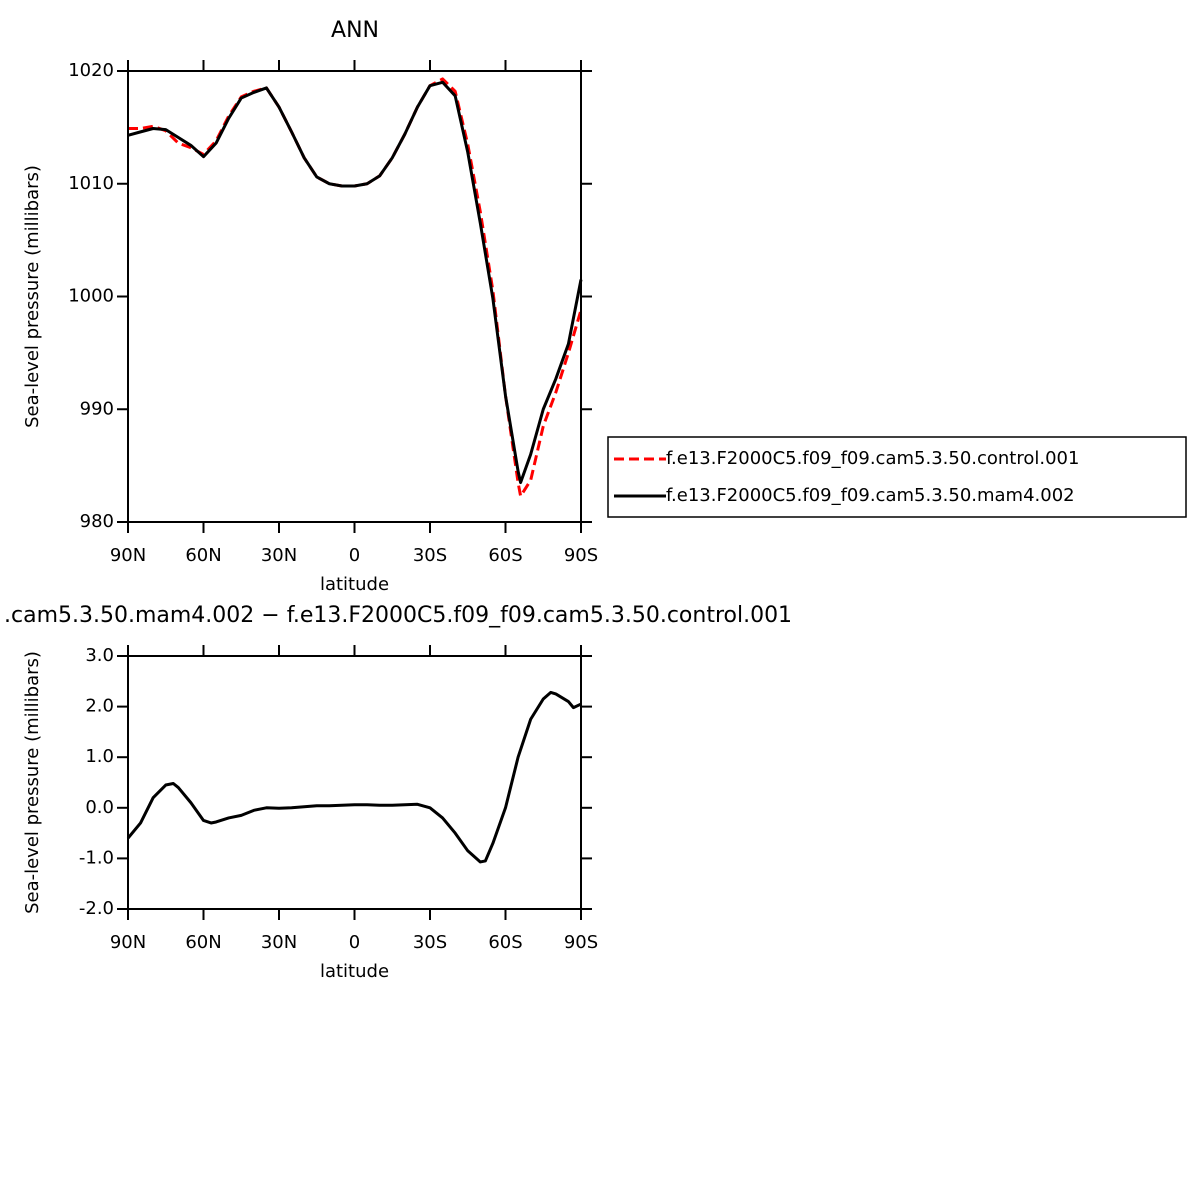  I want to click on y-tick-label: 1010, so click(91, 183).